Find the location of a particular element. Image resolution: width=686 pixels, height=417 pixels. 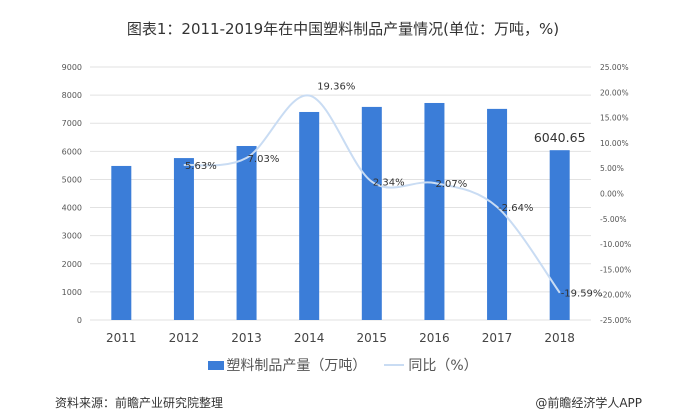

left-axis-tick: 7000 is located at coordinates (72, 123).